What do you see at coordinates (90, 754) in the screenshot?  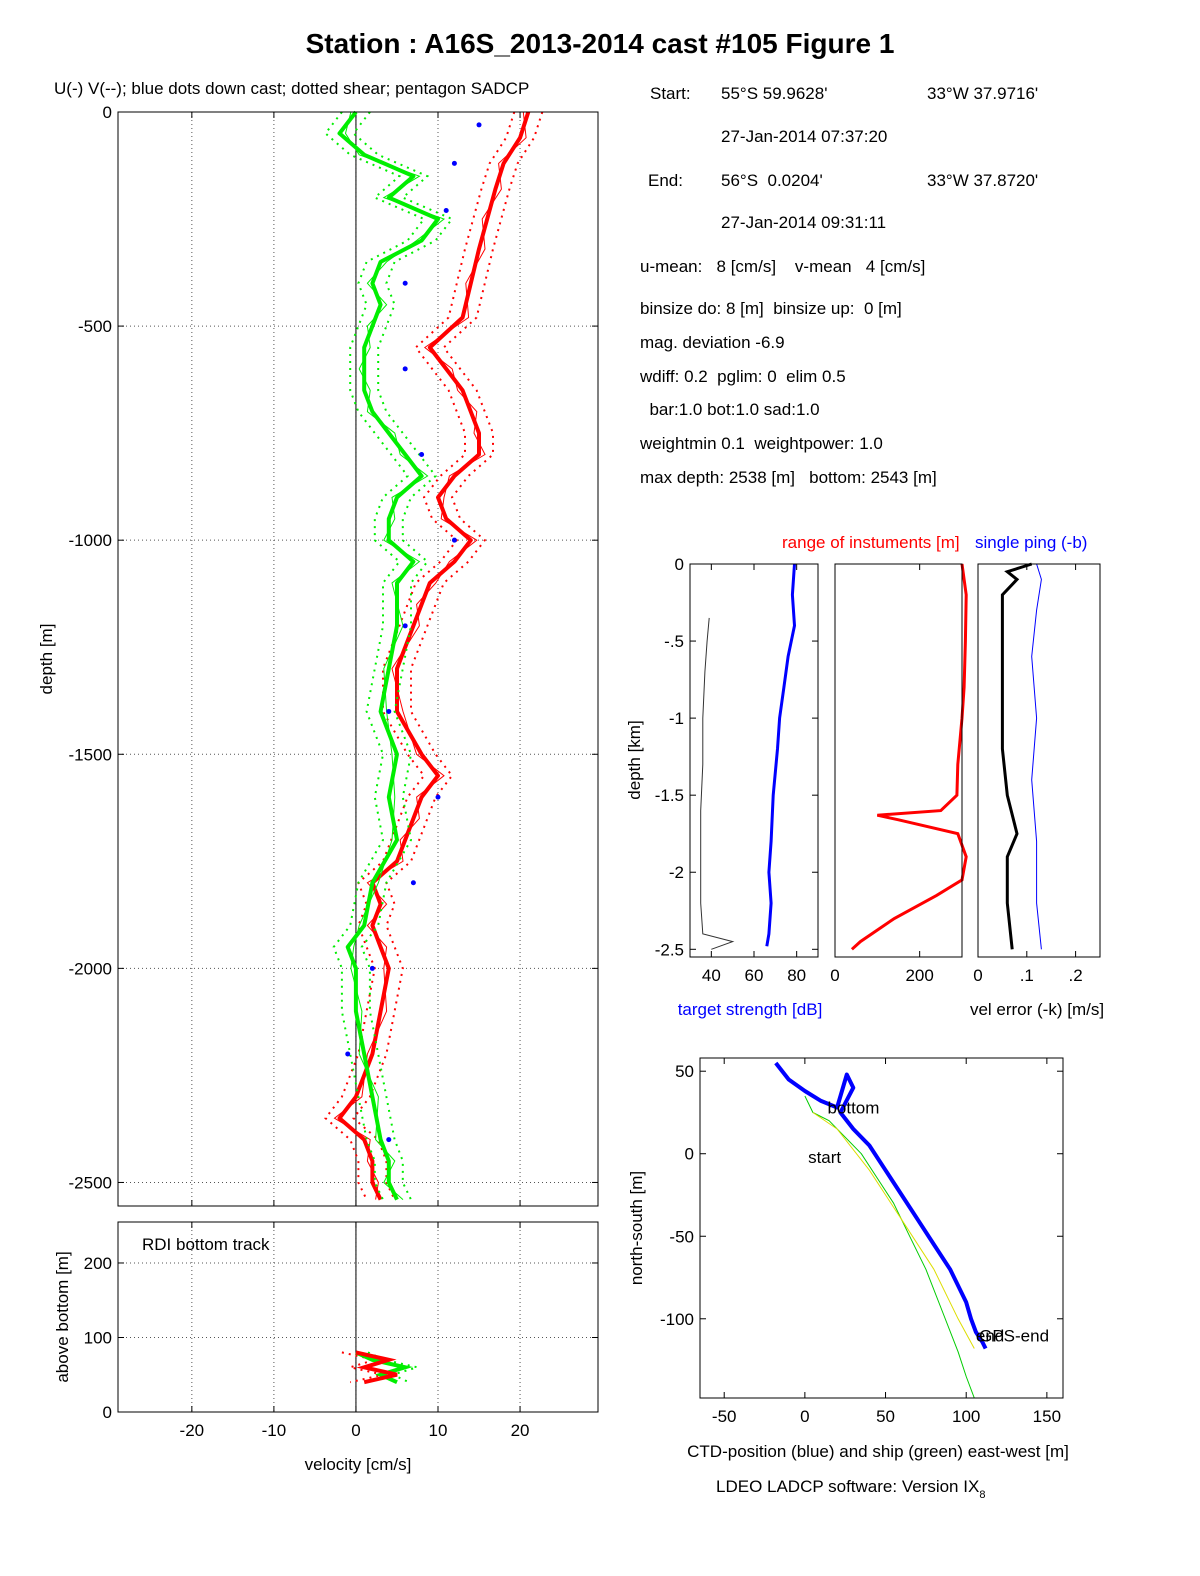 I see `profile-y-tick-label: -1500` at bounding box center [90, 754].